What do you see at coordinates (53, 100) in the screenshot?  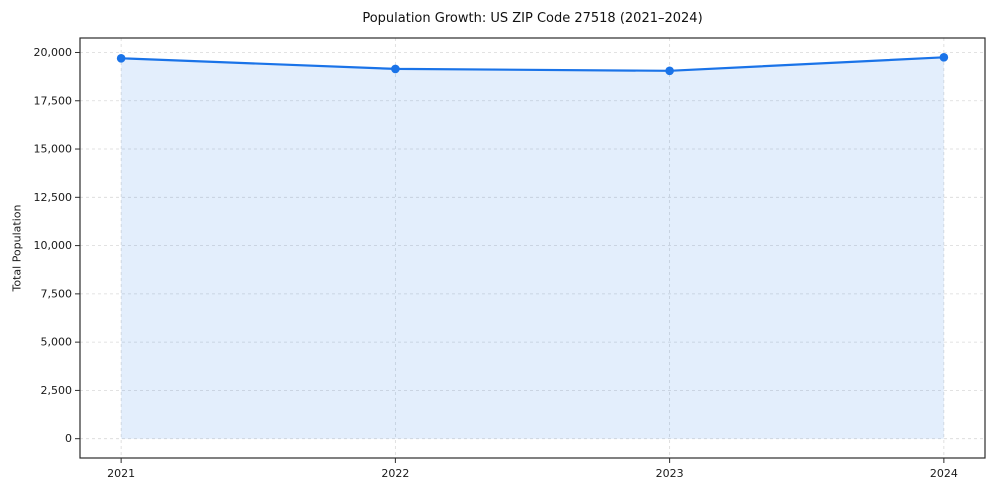 I see `y-tick-label: 17,500` at bounding box center [53, 100].